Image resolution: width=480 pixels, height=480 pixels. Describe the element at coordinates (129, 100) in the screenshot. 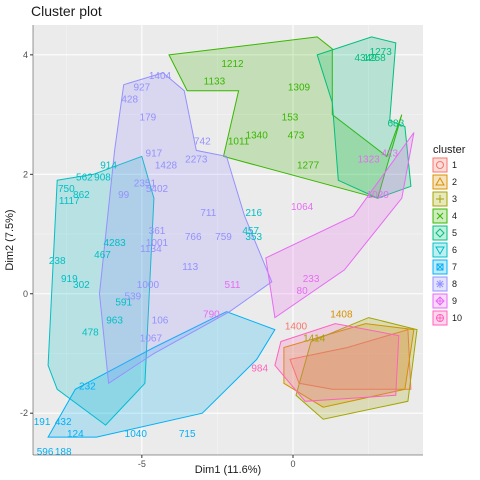

I see `point-label: 428` at that location.